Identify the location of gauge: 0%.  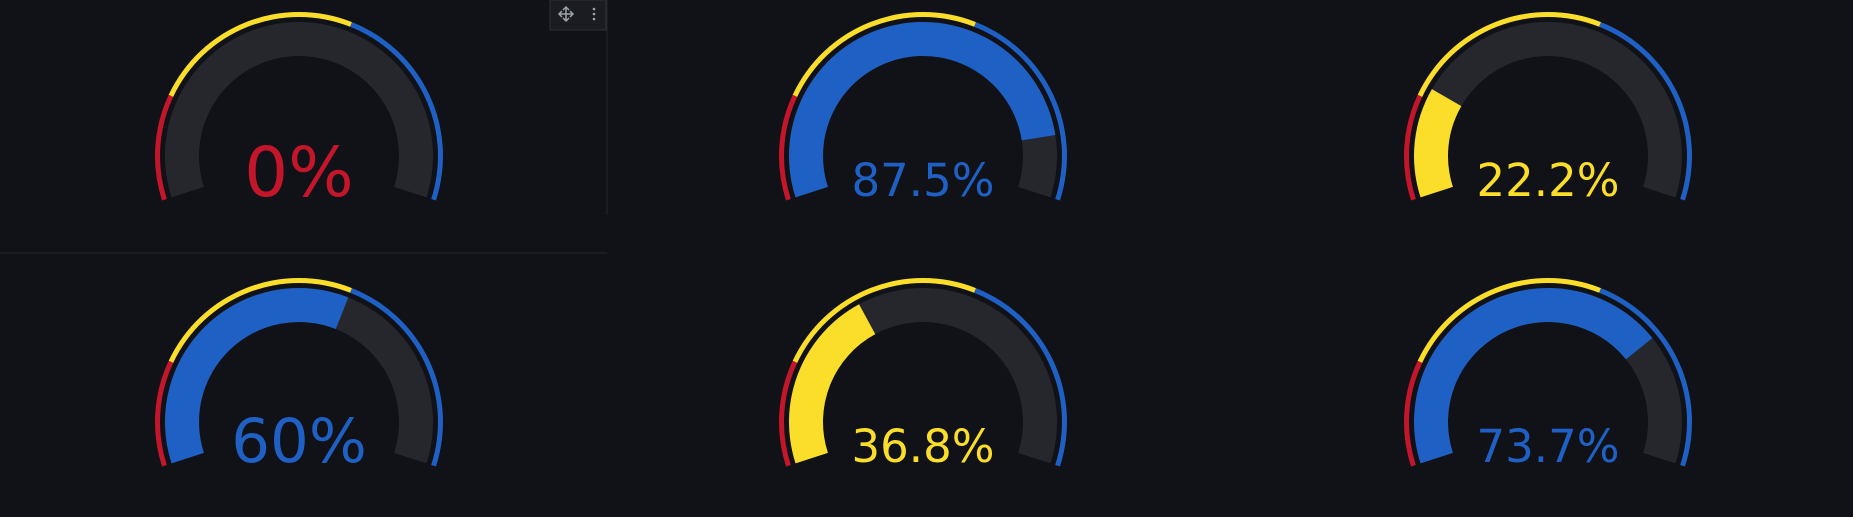
(299, 112).